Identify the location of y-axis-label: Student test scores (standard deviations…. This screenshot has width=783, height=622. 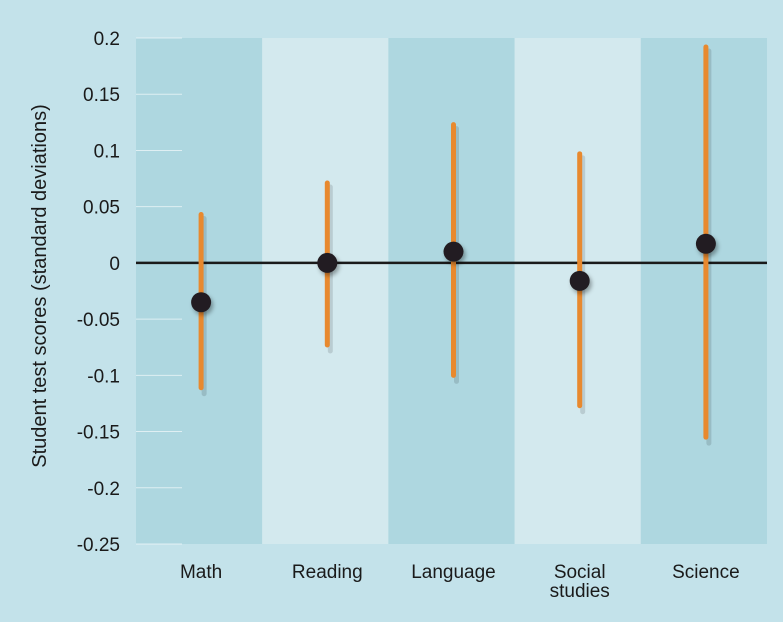
(40, 286).